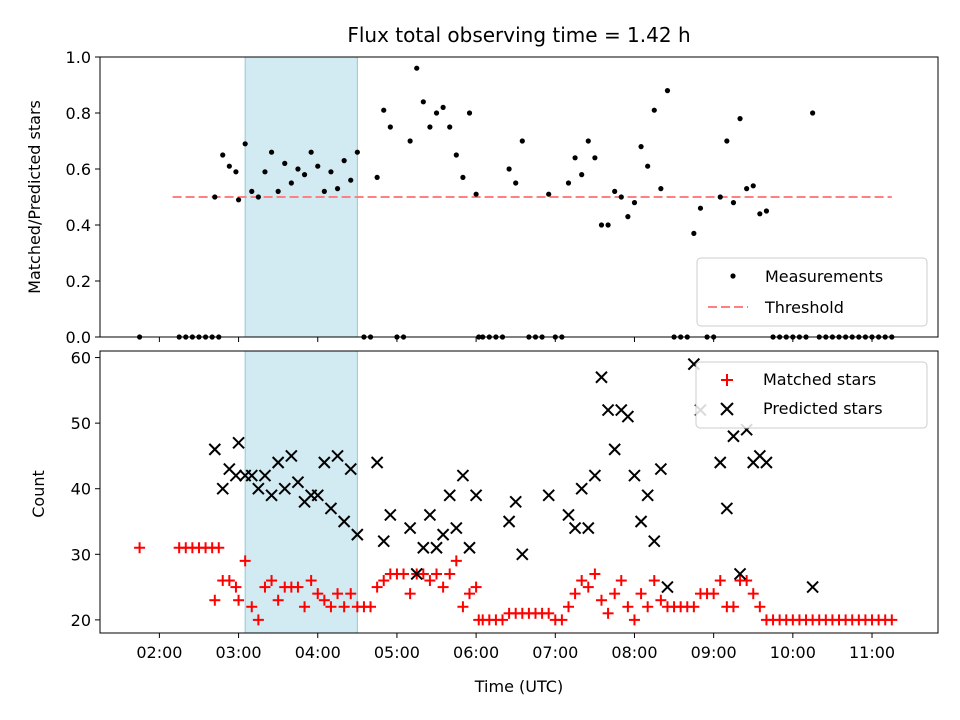 Image resolution: width=960 pixels, height=720 pixels. What do you see at coordinates (518, 35) in the screenshot?
I see `top-chart-title: Flux total observing time = 1.42 h` at bounding box center [518, 35].